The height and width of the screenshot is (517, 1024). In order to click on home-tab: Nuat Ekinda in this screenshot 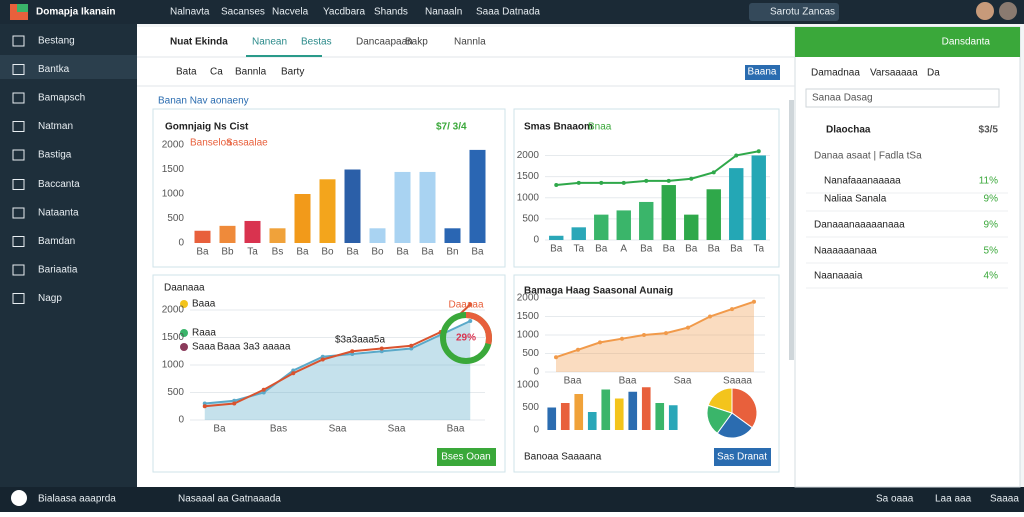, I will do `click(199, 42)`.